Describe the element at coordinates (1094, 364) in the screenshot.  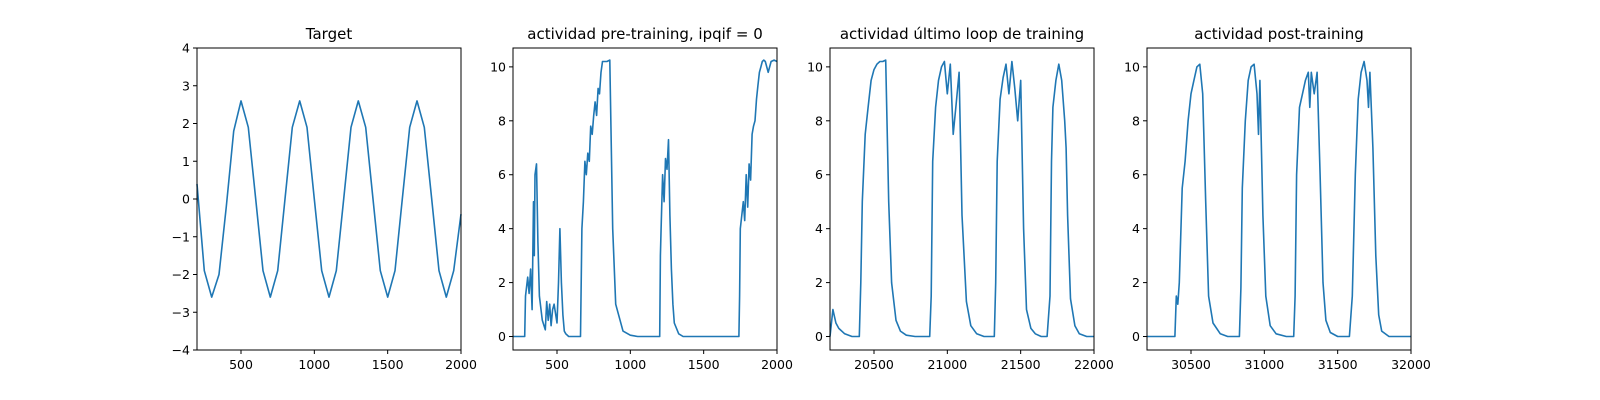
I see `x-tick-label: 22000` at that location.